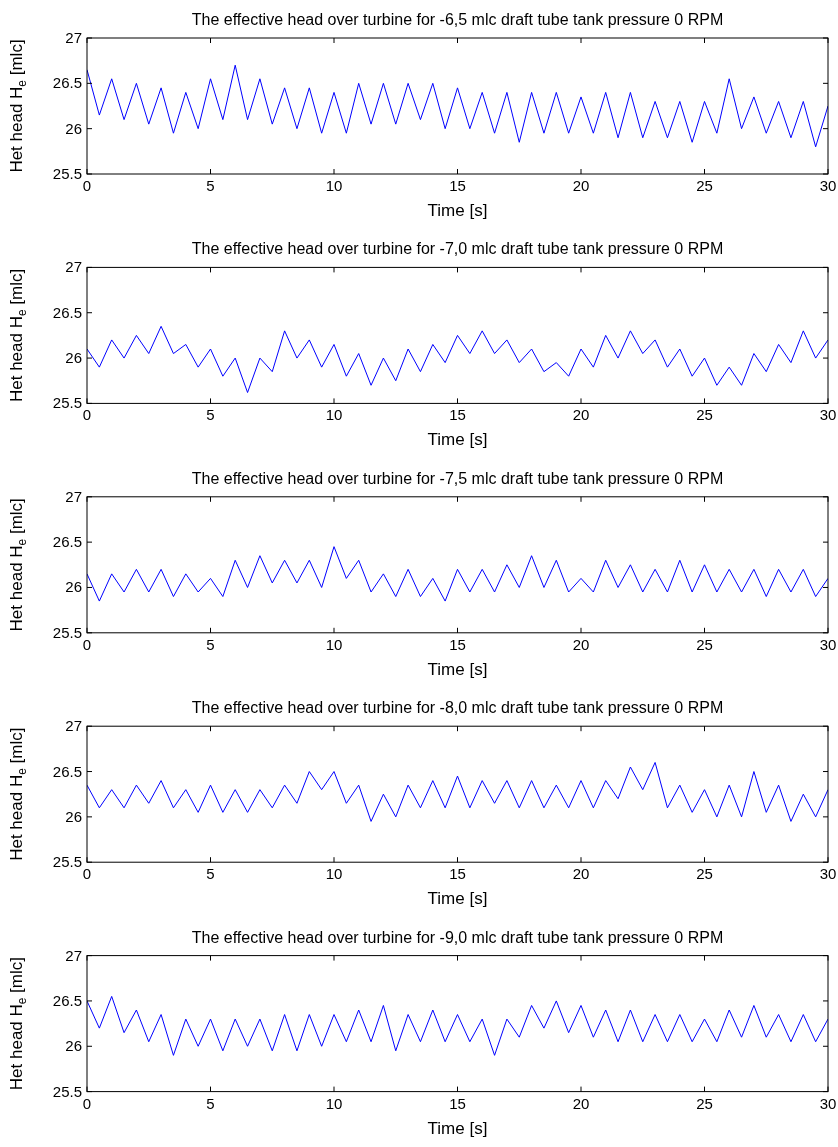 This screenshot has height=1147, width=838. Describe the element at coordinates (457, 19) in the screenshot. I see `chart-title: The effective head over turbine for -6,5 mlc draft tube tank pressure 0 RPM` at that location.